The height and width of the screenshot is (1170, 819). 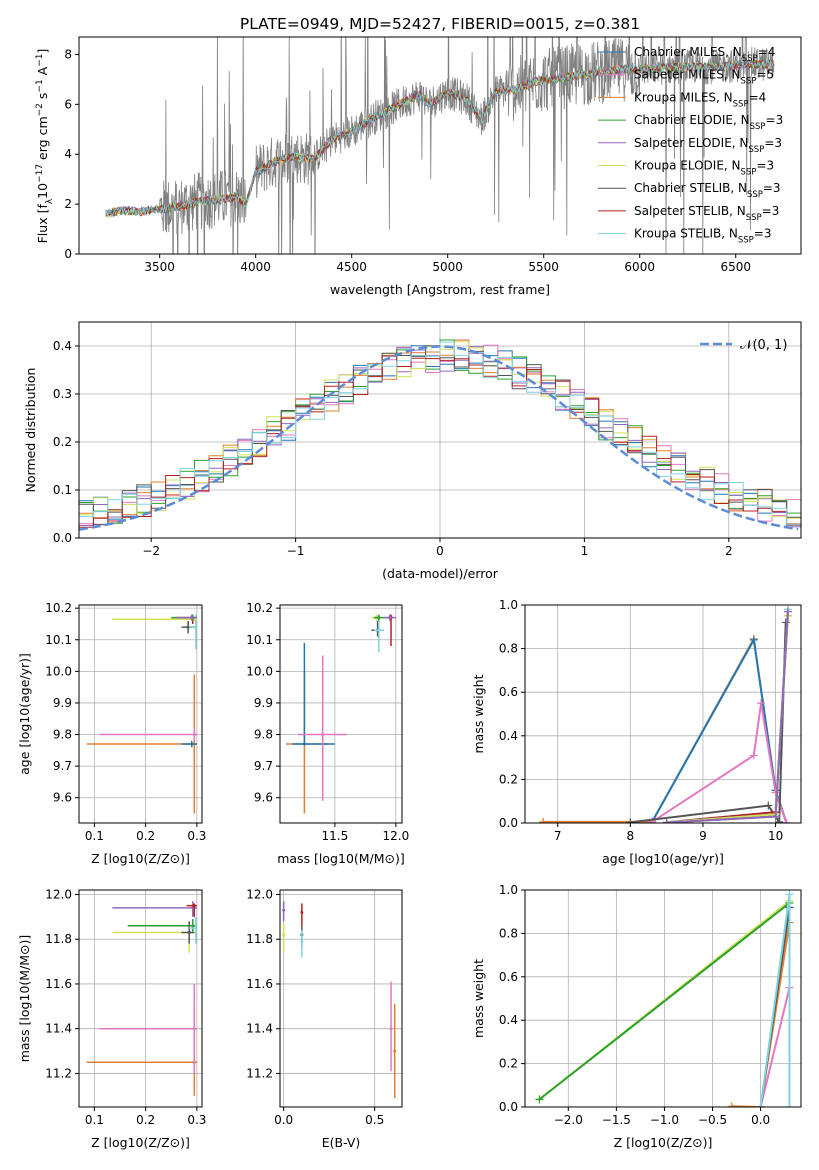 I want to click on x-tick-label: −2.0, so click(x=568, y=1120).